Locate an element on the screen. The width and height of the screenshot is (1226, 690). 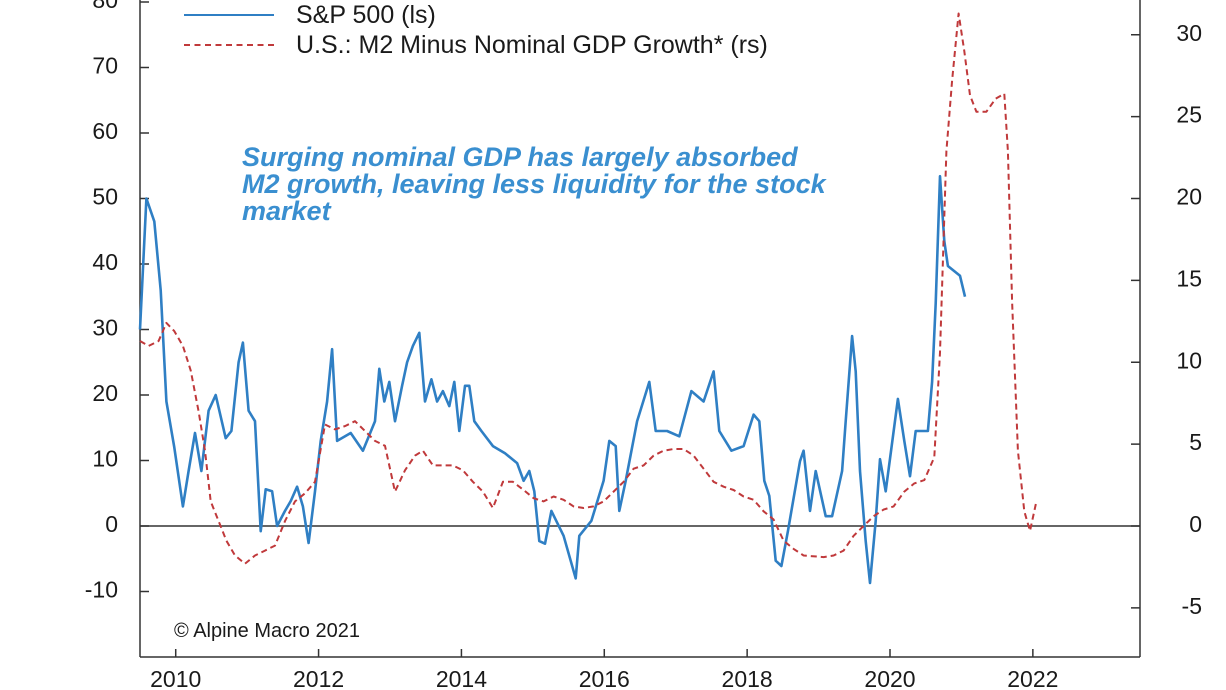
legend-label: S&P 500 (ls) is located at coordinates (366, 15).